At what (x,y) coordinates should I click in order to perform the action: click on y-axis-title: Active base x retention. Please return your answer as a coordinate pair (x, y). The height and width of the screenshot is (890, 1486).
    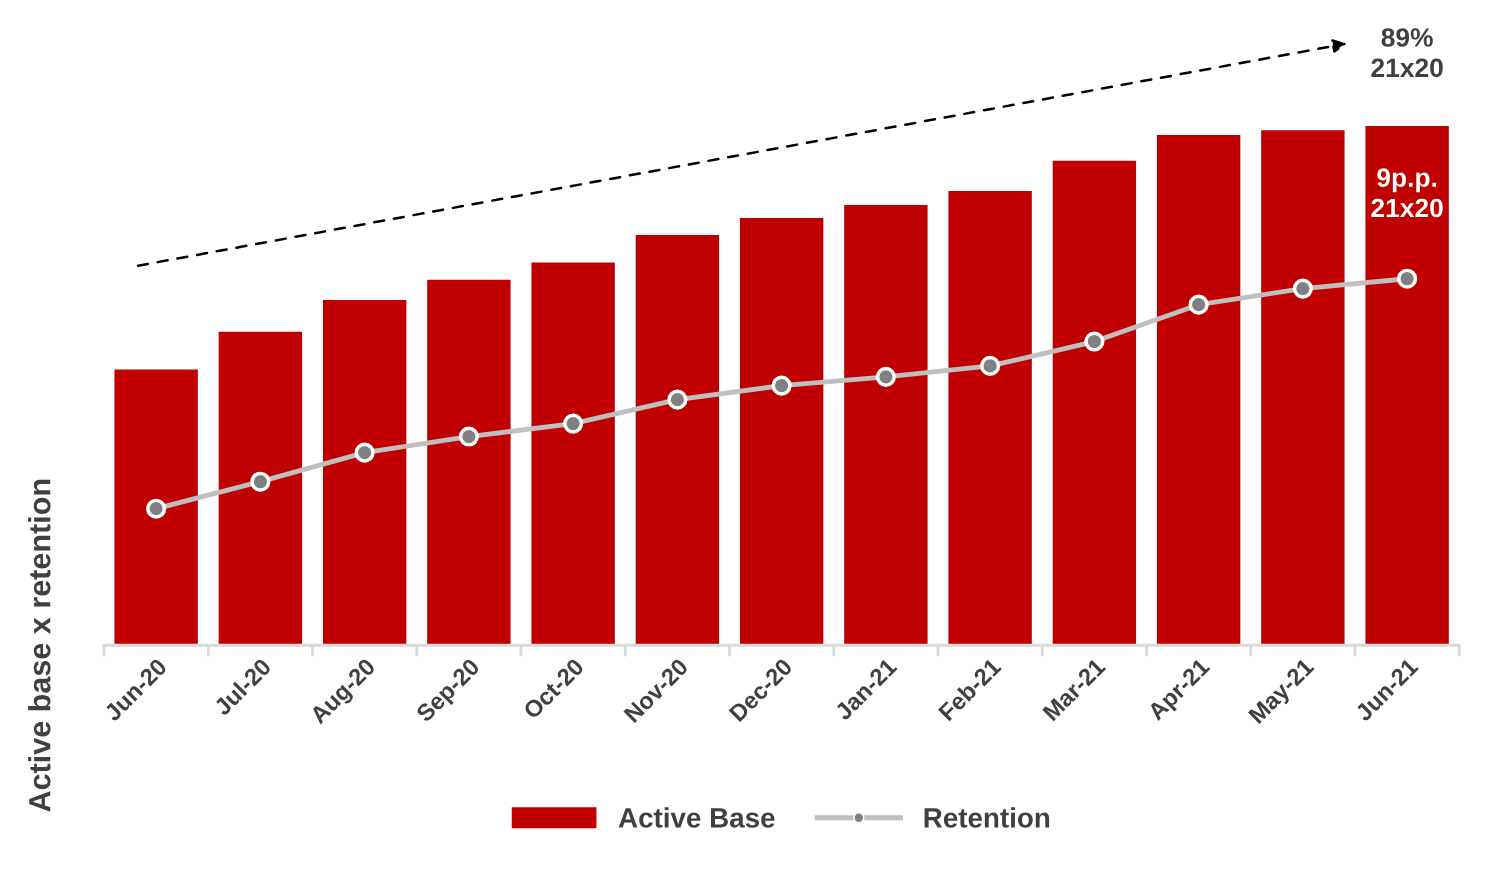
    Looking at the image, I should click on (39, 645).